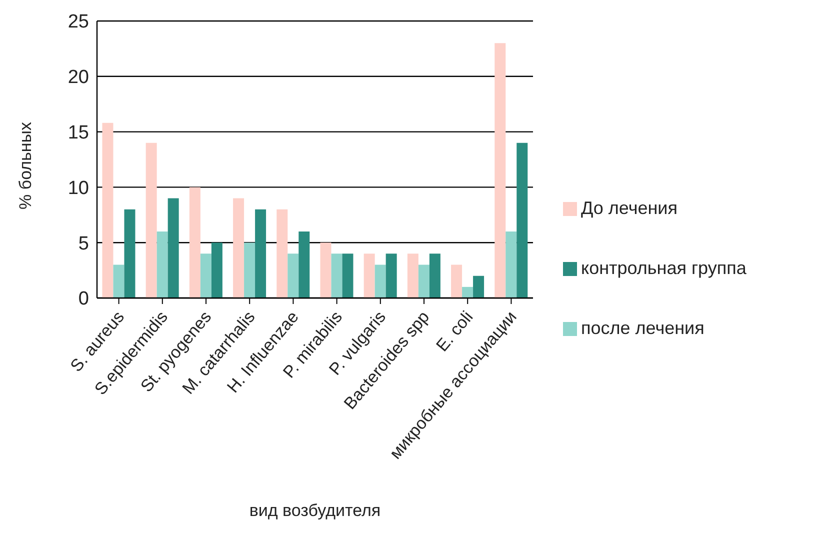 The height and width of the screenshot is (533, 826). I want to click on y-axis-title: % больных, so click(26, 165).